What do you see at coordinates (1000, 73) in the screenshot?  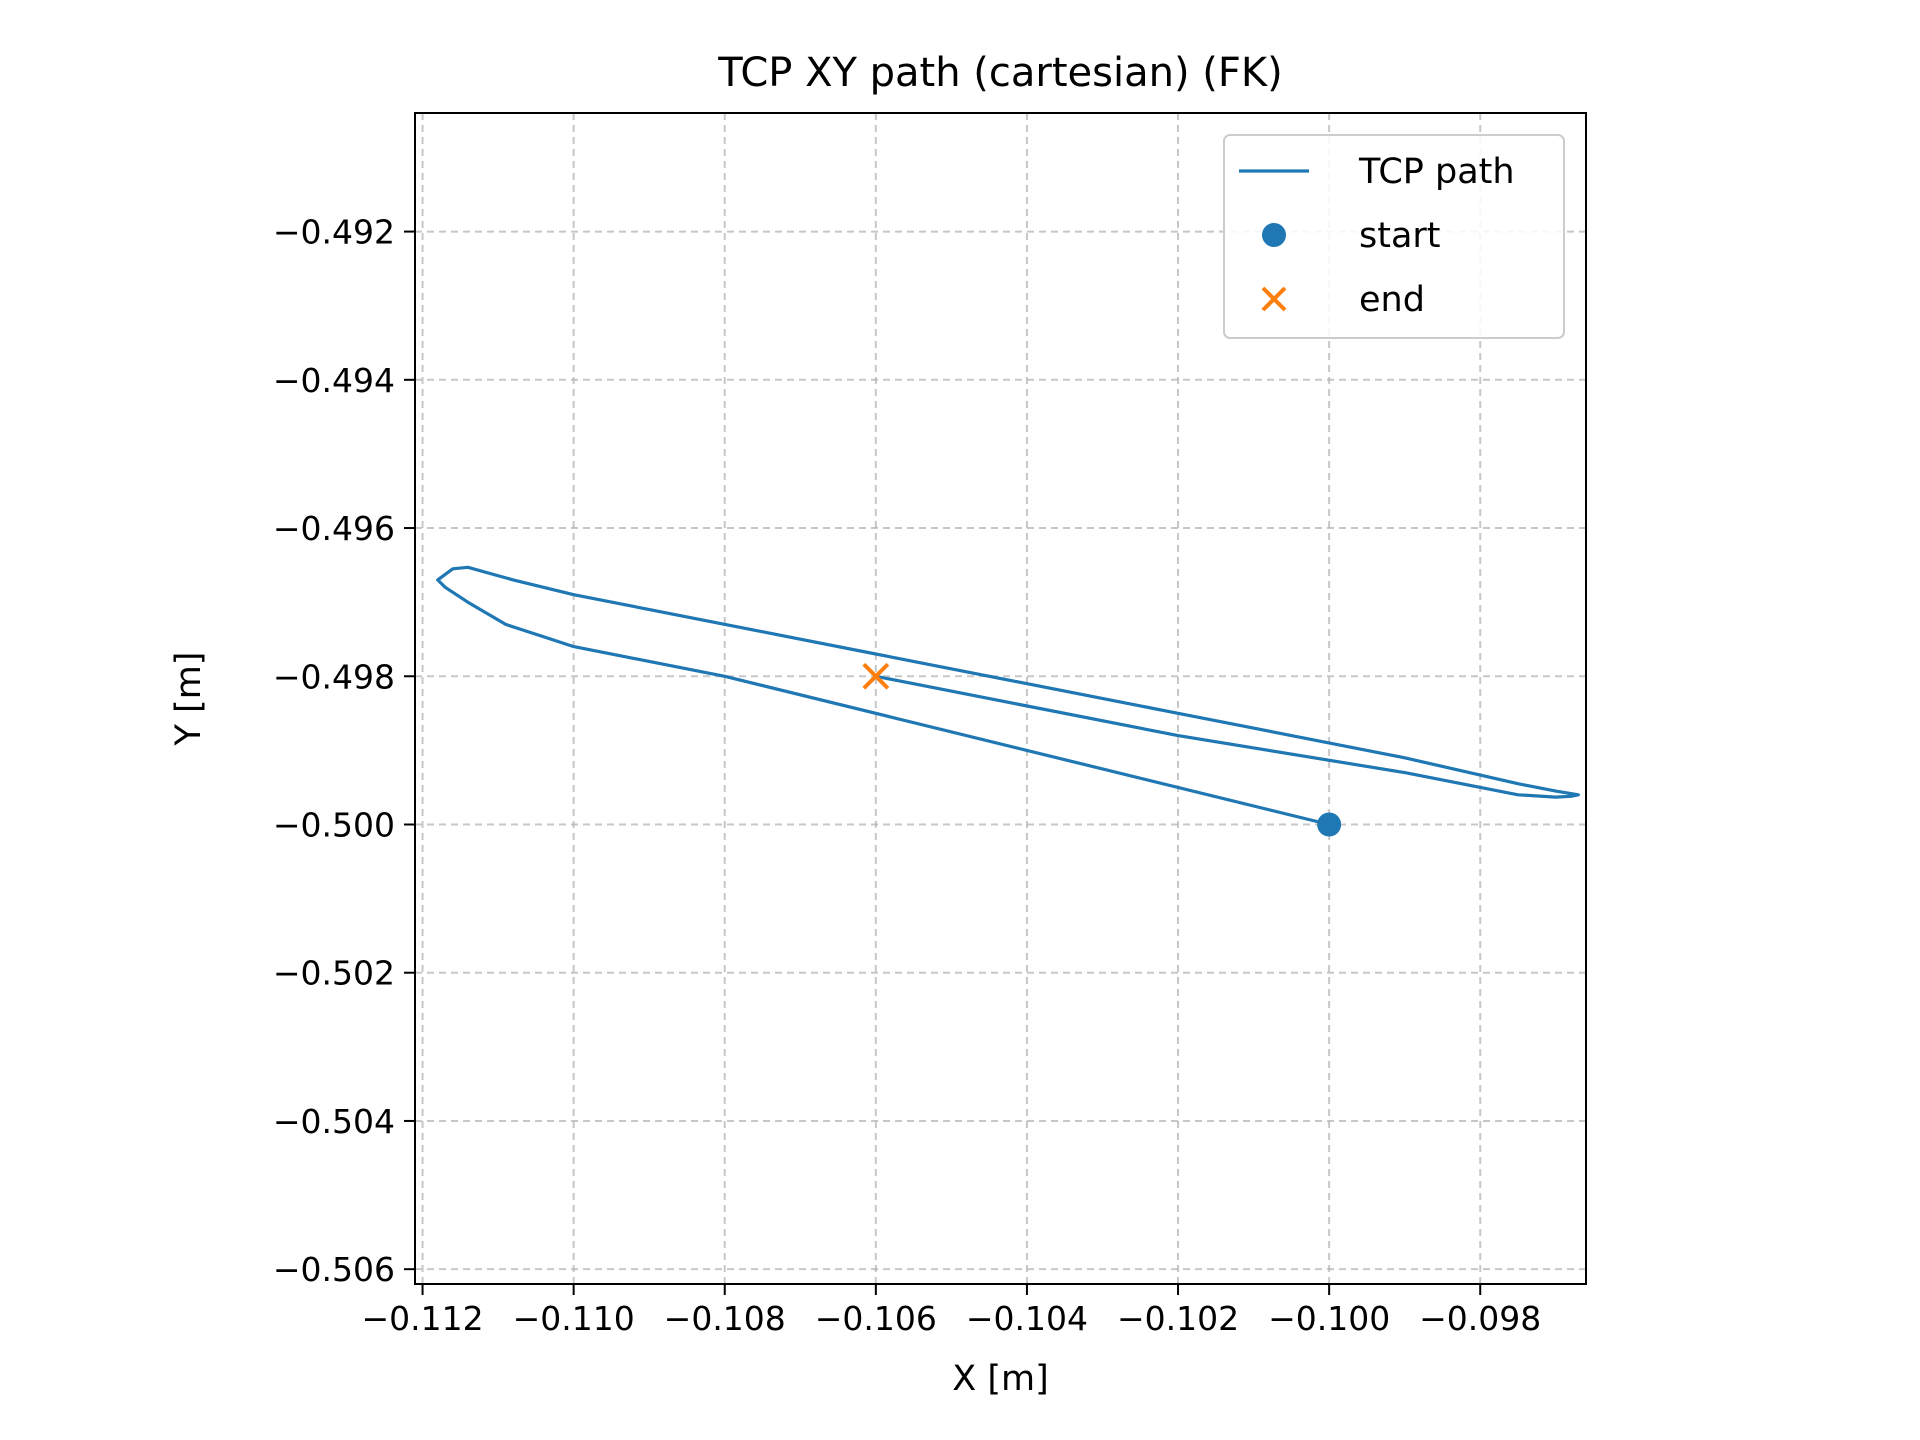 I see `chart-title: TCP XY path (cartesian) (FK)` at bounding box center [1000, 73].